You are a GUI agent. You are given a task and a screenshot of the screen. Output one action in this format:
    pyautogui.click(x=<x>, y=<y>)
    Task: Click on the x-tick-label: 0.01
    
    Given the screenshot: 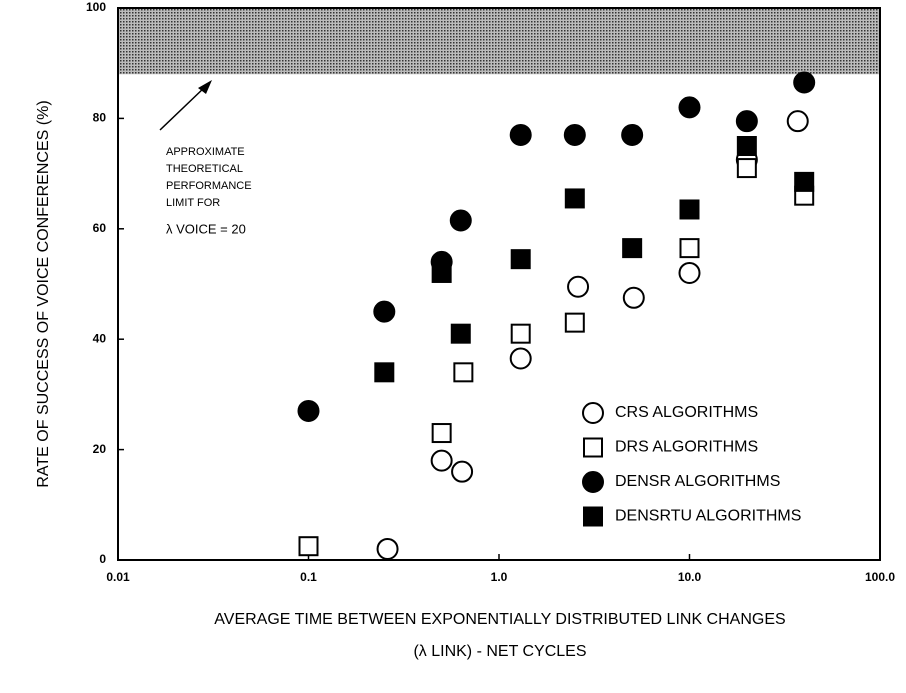 What is the action you would take?
    pyautogui.click(x=118, y=577)
    